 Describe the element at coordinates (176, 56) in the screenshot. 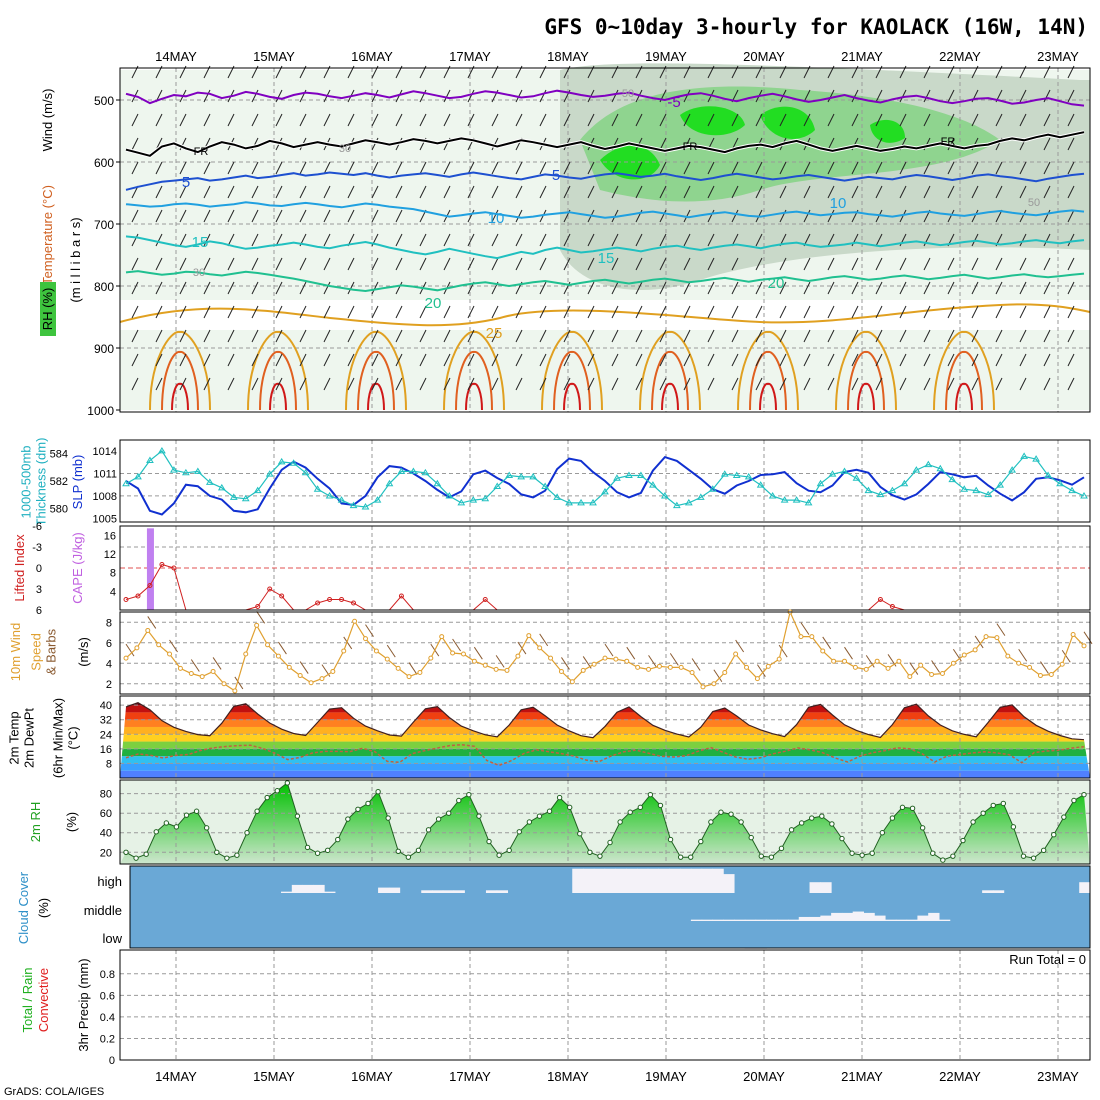

I see `top-date-label: 14MAY` at that location.